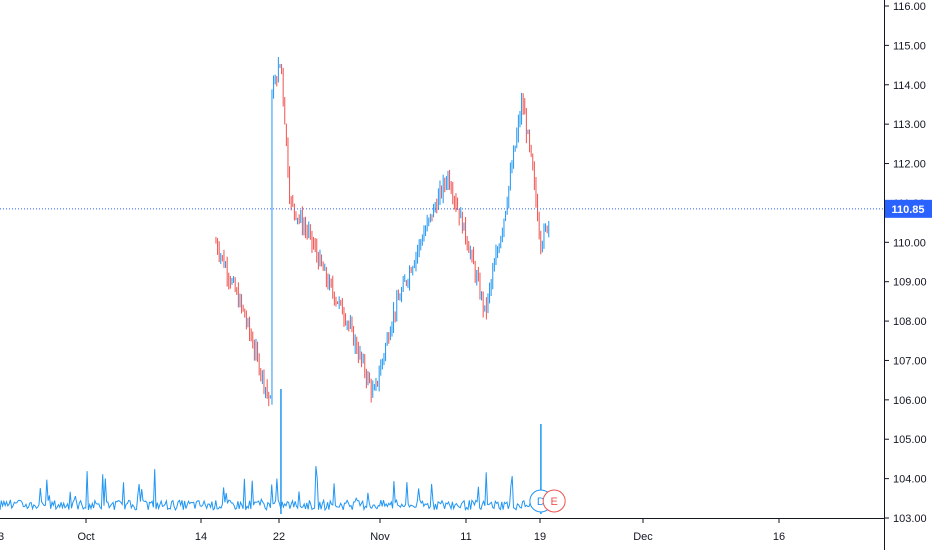 The width and height of the screenshot is (932, 555). Describe the element at coordinates (909, 7) in the screenshot. I see `price-tick-0: 116.00` at that location.